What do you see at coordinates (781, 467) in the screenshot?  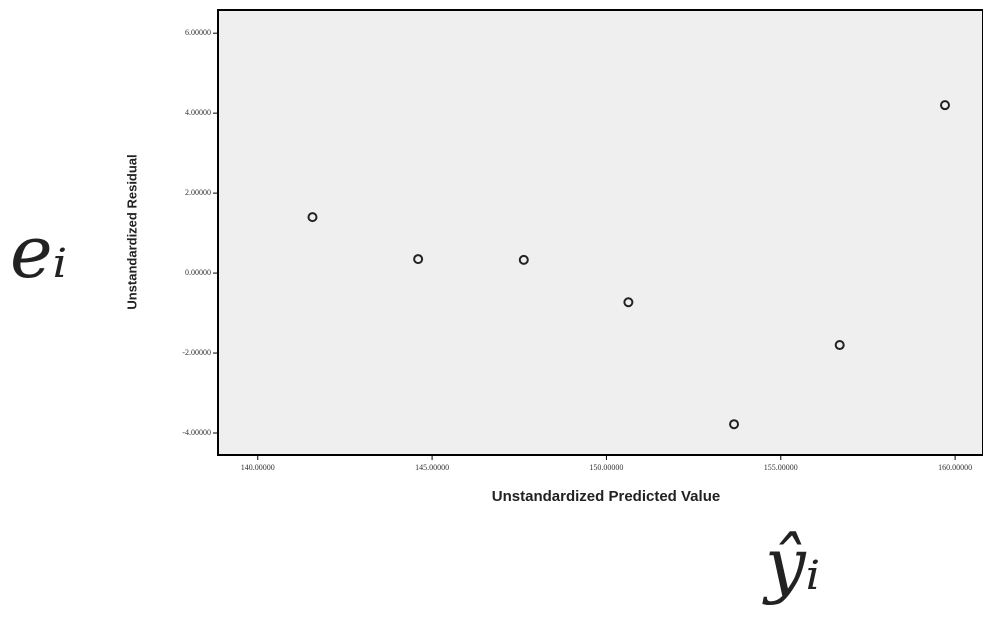 I see `x-tick-label: 155.00000` at bounding box center [781, 467].